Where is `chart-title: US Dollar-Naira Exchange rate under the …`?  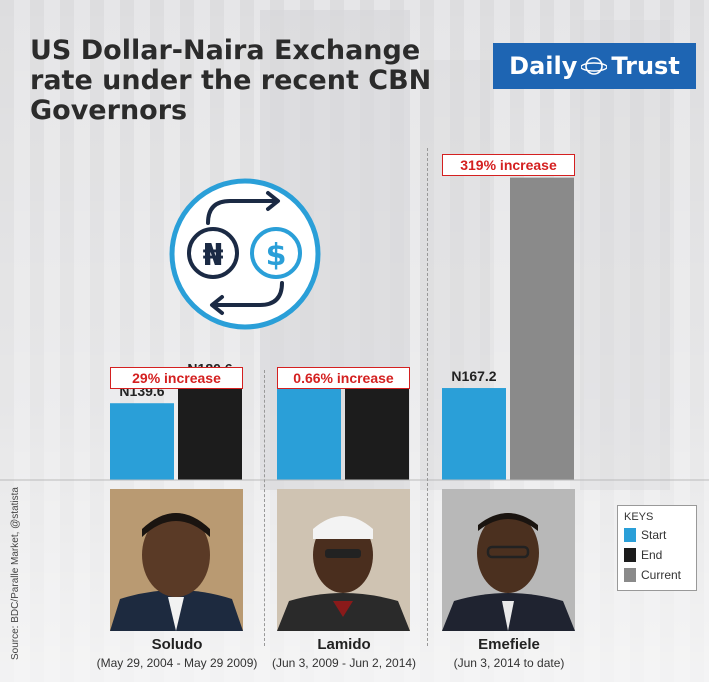 chart-title: US Dollar-Naira Exchange rate under the … is located at coordinates (231, 80).